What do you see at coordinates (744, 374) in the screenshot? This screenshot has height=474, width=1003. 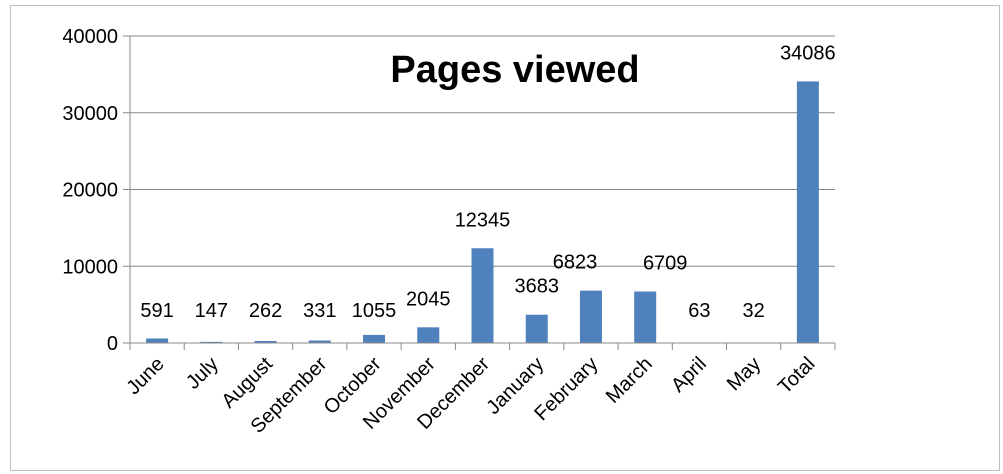 I see `x-tick-label: May` at bounding box center [744, 374].